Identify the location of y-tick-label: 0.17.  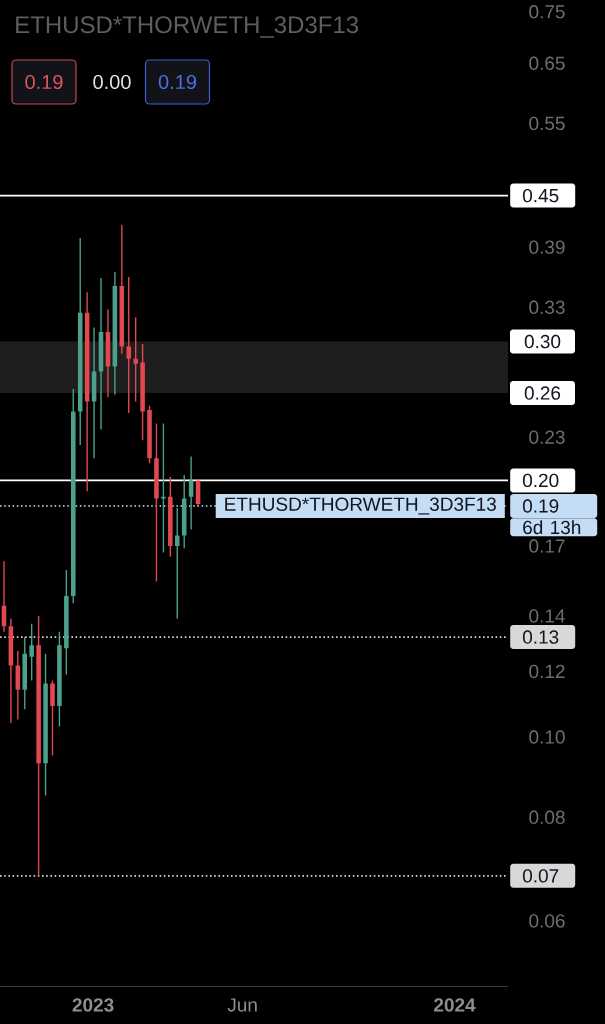
(547, 546).